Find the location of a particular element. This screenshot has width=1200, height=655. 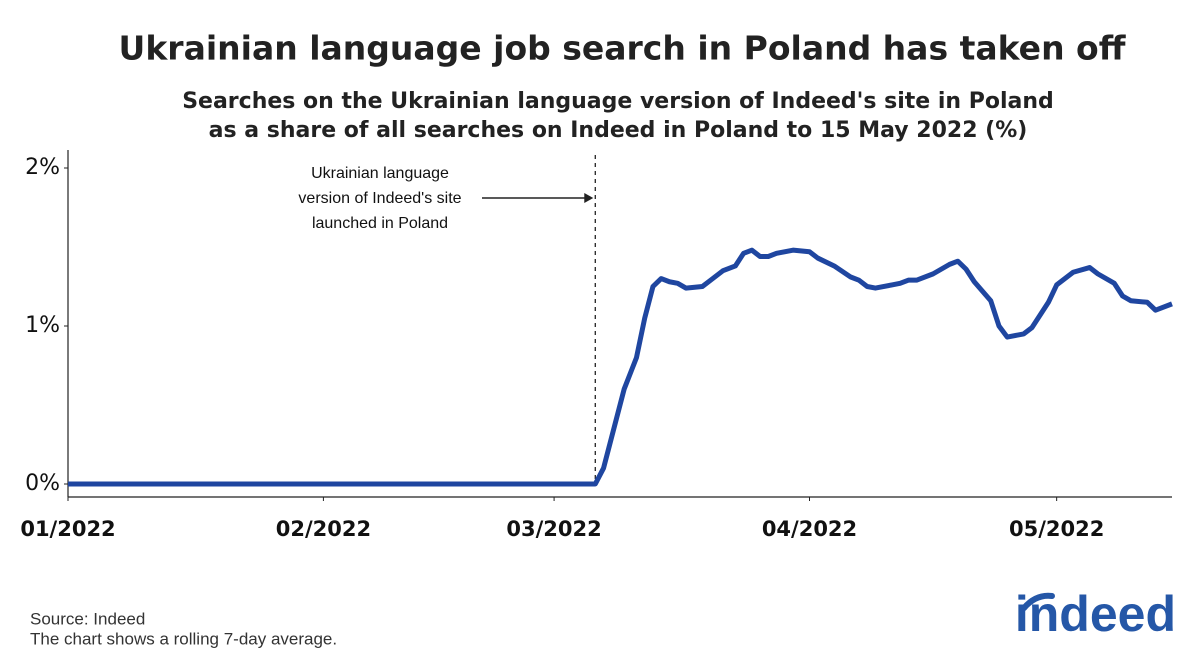

annotation-text: Ukrainian language is located at coordinates (380, 173).